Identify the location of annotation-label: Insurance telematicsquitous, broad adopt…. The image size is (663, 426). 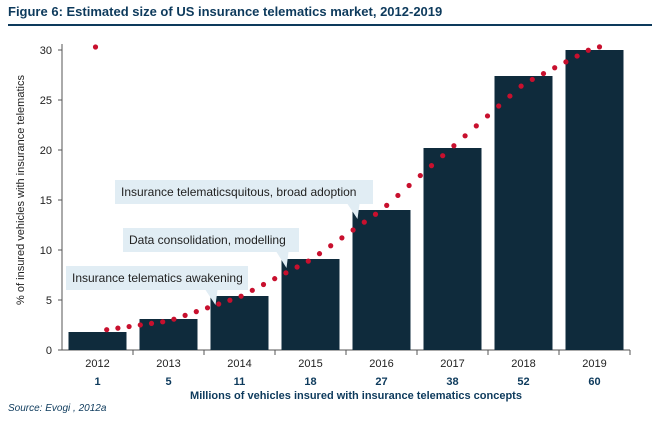
(238, 192).